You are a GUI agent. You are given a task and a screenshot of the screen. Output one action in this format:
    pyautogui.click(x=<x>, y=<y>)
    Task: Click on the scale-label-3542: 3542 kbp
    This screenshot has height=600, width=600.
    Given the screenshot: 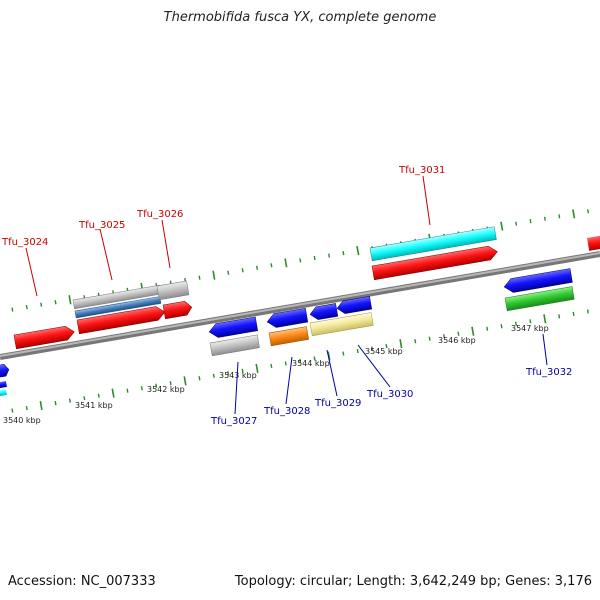 What is the action you would take?
    pyautogui.click(x=166, y=389)
    